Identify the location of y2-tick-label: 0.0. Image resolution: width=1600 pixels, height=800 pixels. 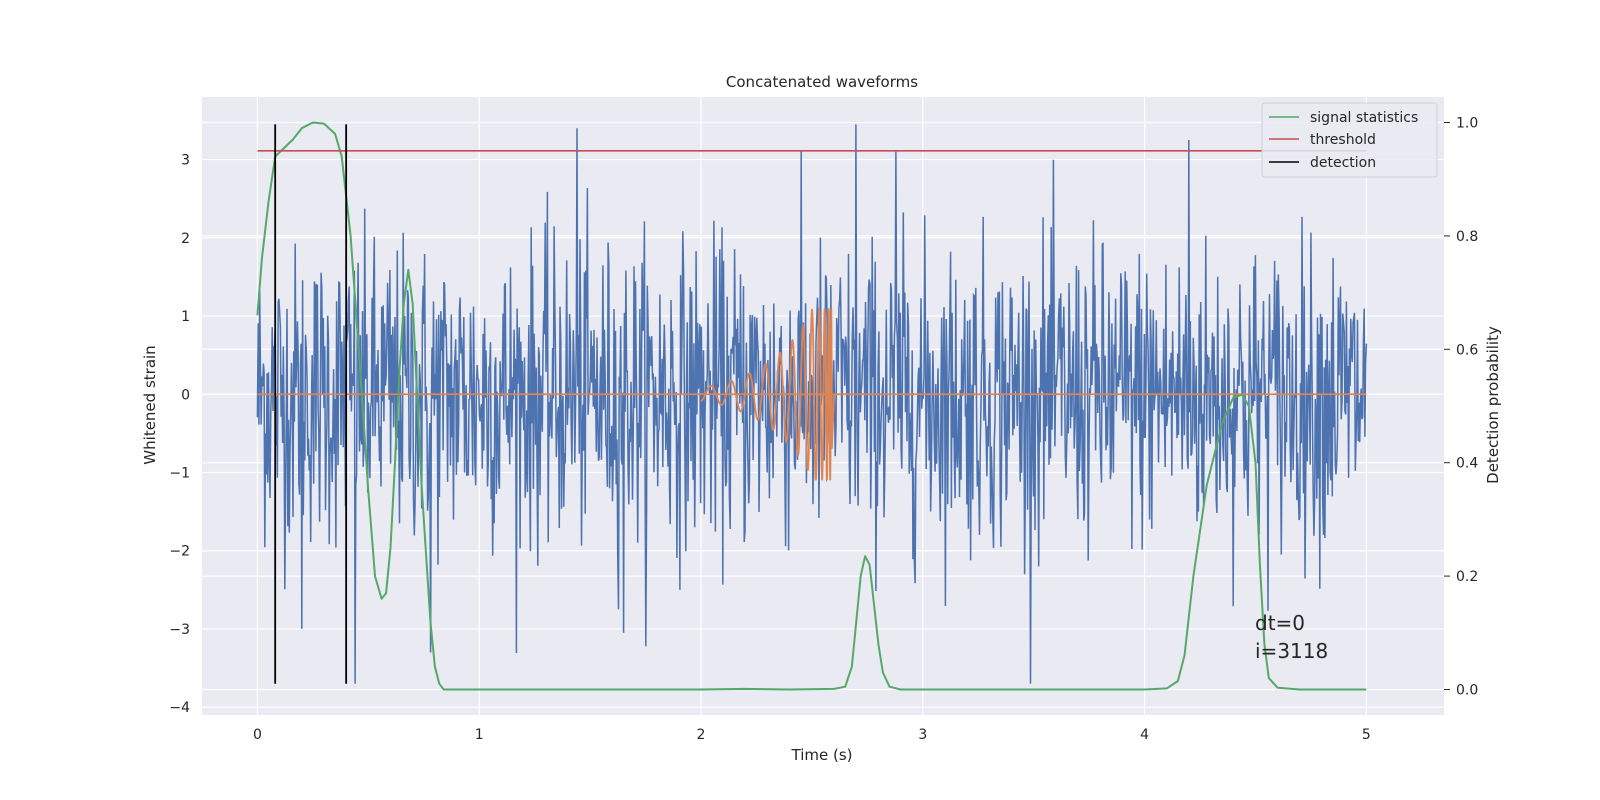
(1467, 690).